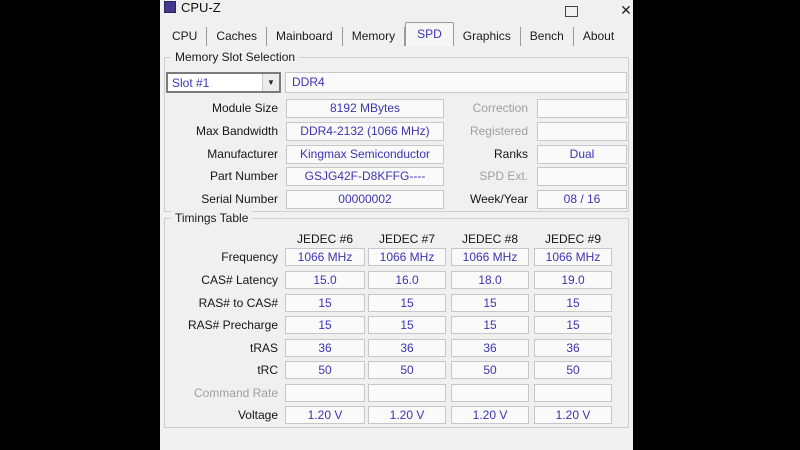  What do you see at coordinates (365, 131) in the screenshot?
I see `max-bandwidth-value: DDR4-2132 (1066 MHz)` at bounding box center [365, 131].